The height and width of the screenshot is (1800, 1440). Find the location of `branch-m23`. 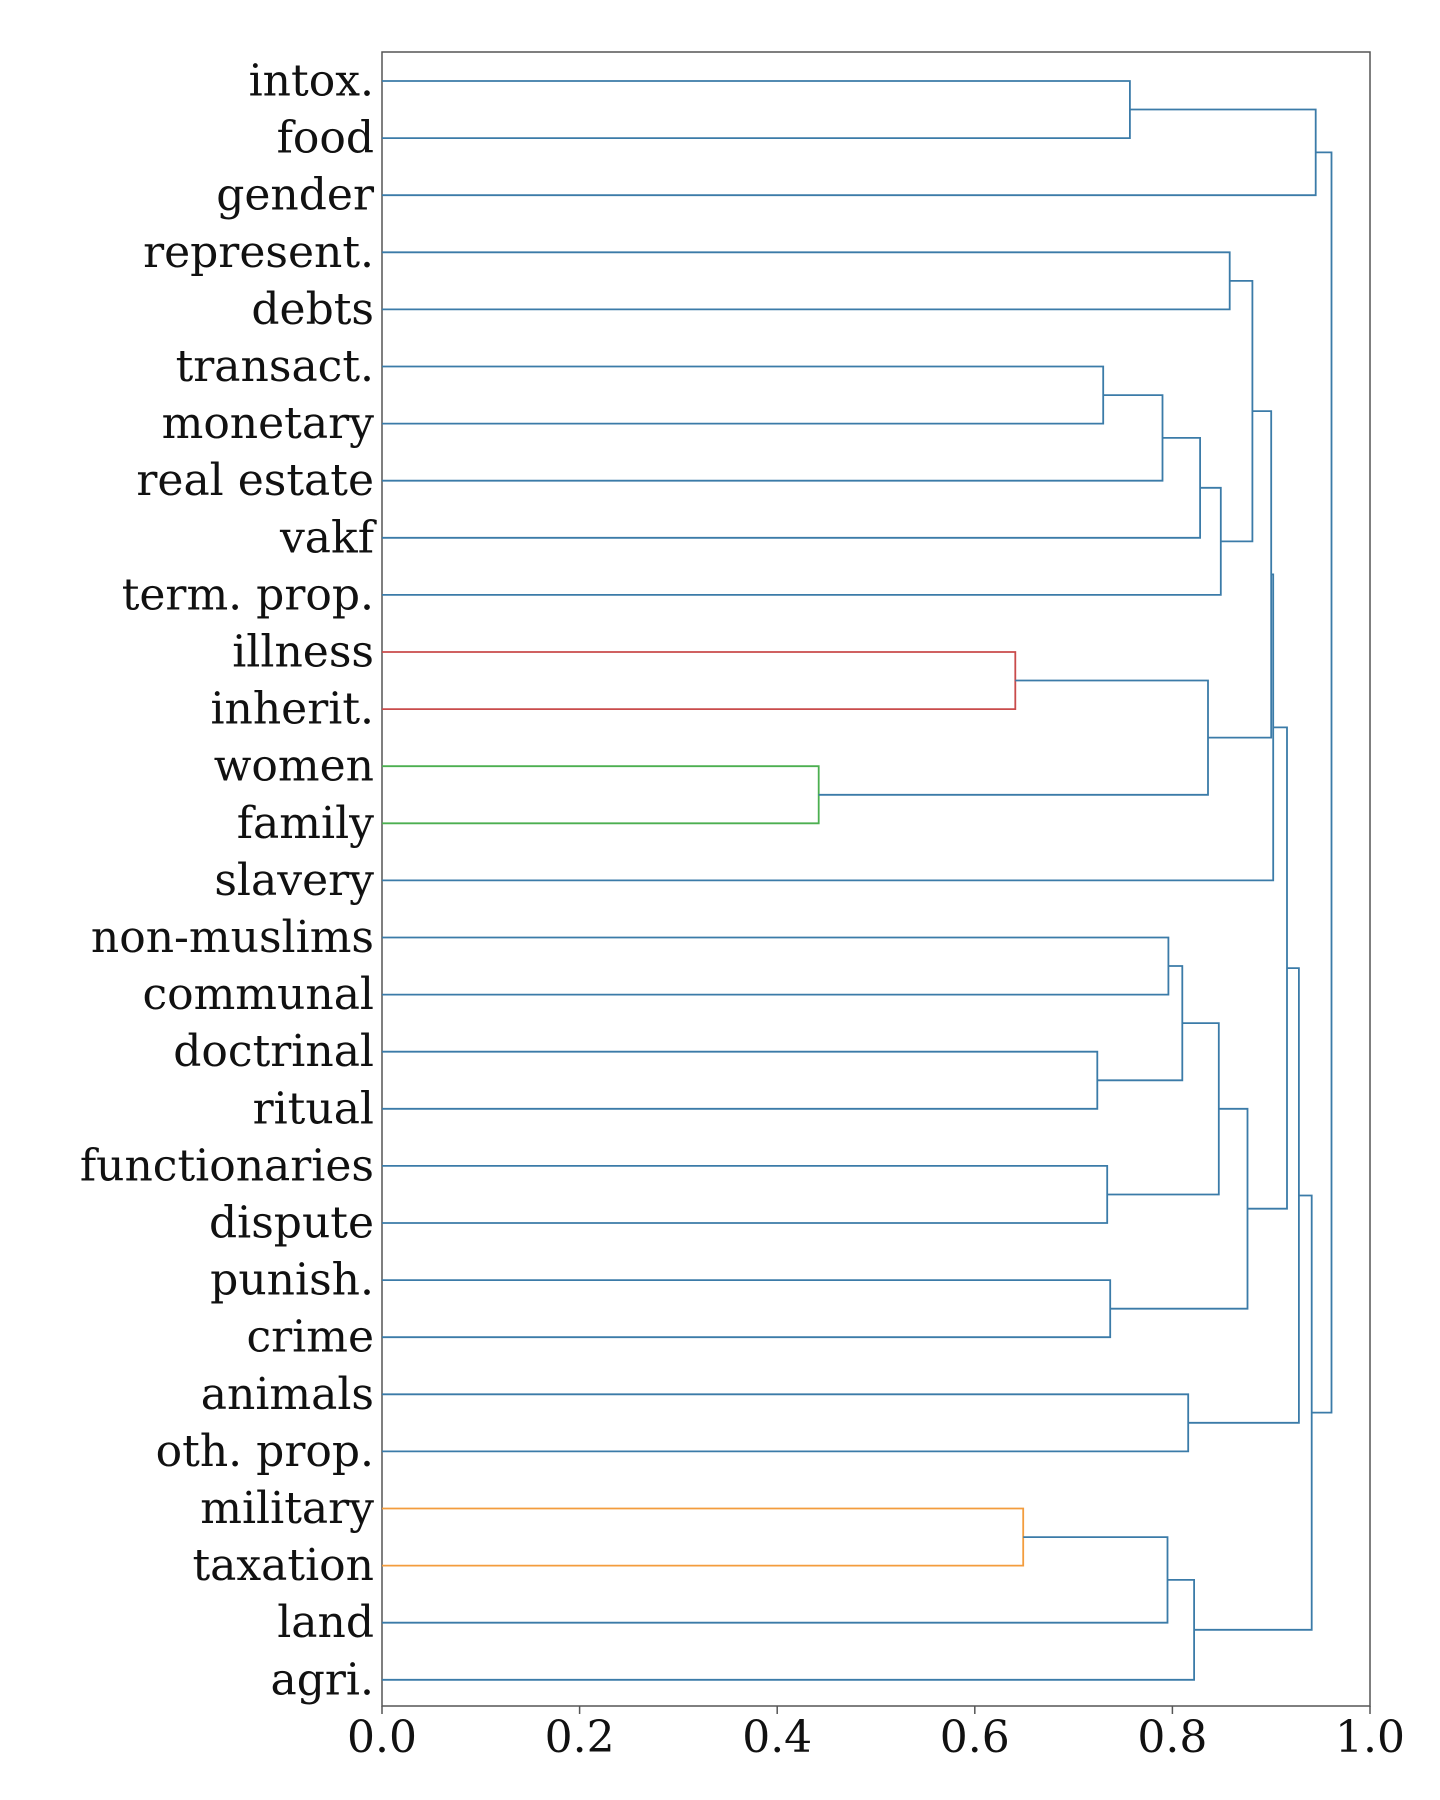

branch-m23 is located at coordinates (1244, 1195).